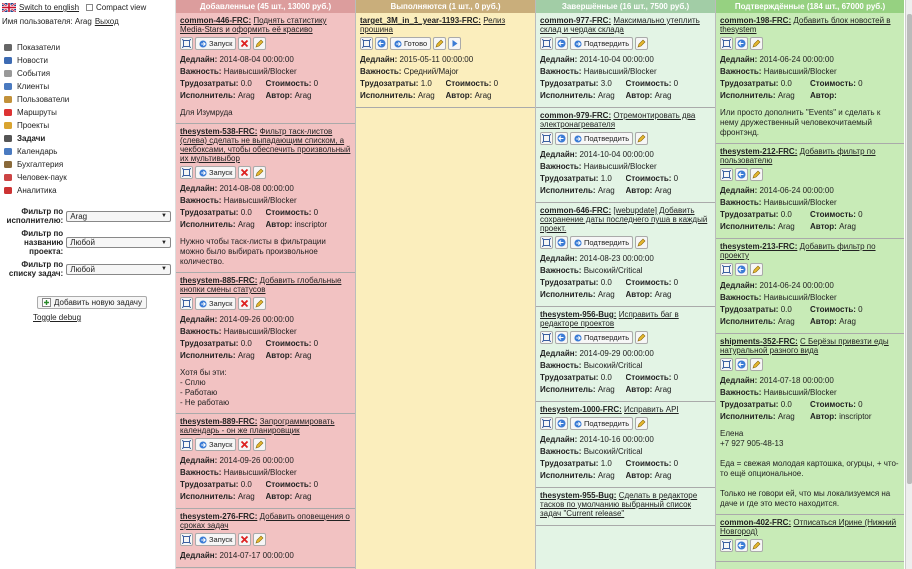 This screenshot has height=569, width=912. I want to click on compact-view-checkbox, so click(90, 7).